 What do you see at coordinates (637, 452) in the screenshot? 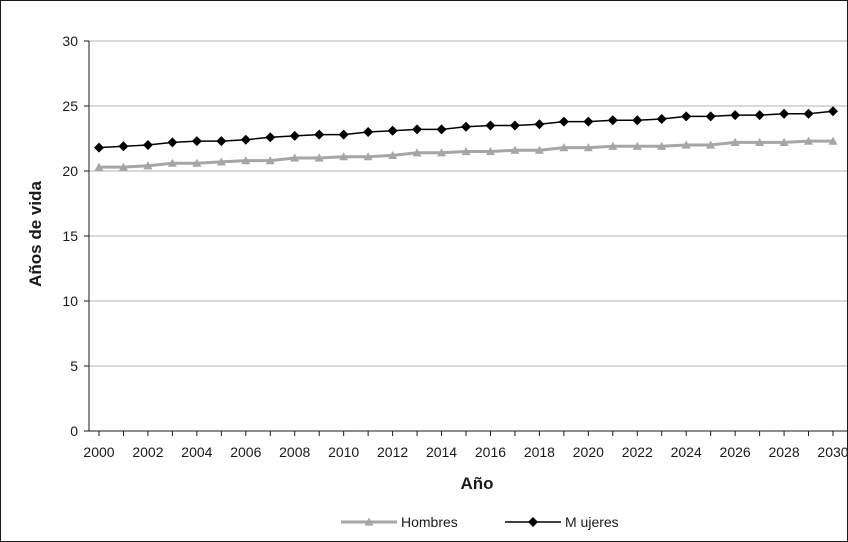
I see `x-tick-label-2022: 2022` at bounding box center [637, 452].